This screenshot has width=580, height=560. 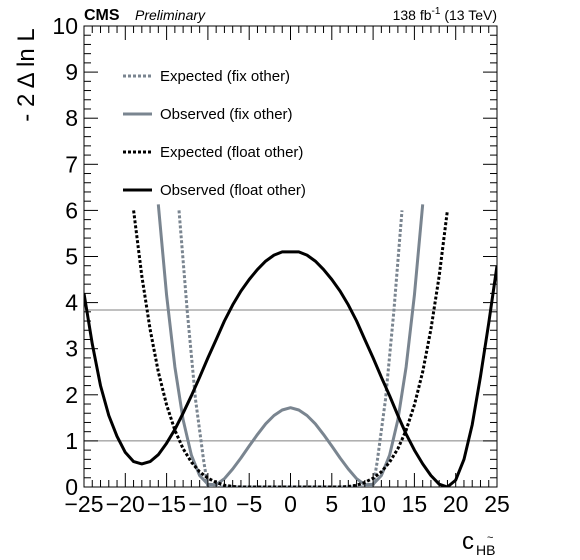 What do you see at coordinates (373, 504) in the screenshot?
I see `x-tick-label: 10` at bounding box center [373, 504].